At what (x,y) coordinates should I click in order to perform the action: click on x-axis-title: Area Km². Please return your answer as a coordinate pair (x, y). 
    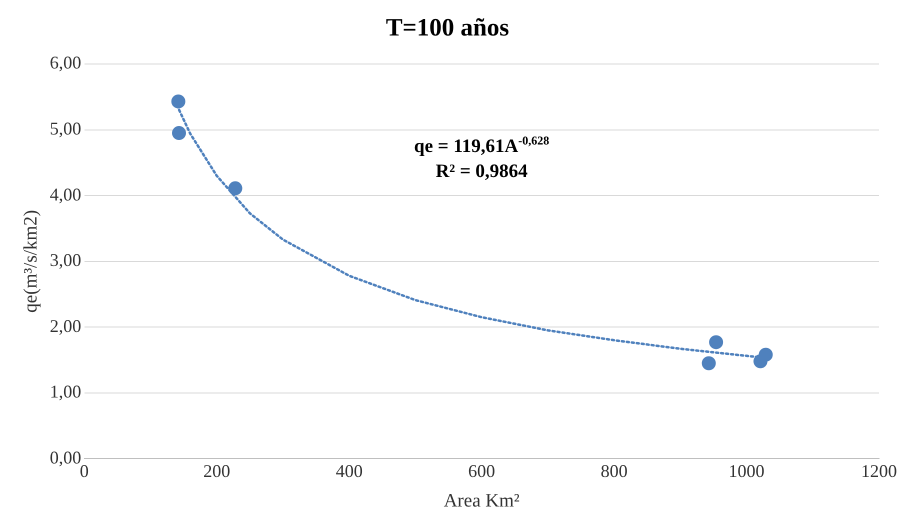
    Looking at the image, I should click on (482, 501).